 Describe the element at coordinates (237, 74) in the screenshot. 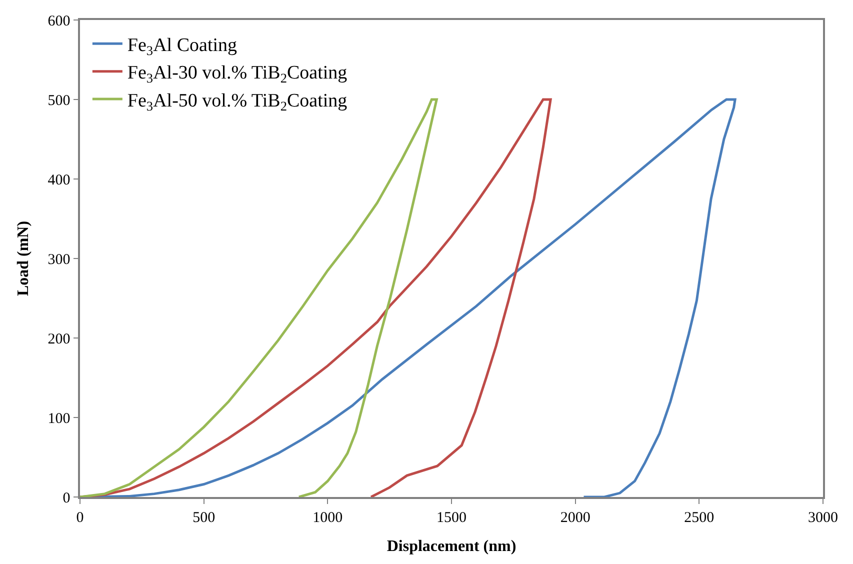

I see `legend-label: Fe$_{3}$Al-30 vol.% TiB$_{2}$Coating` at that location.